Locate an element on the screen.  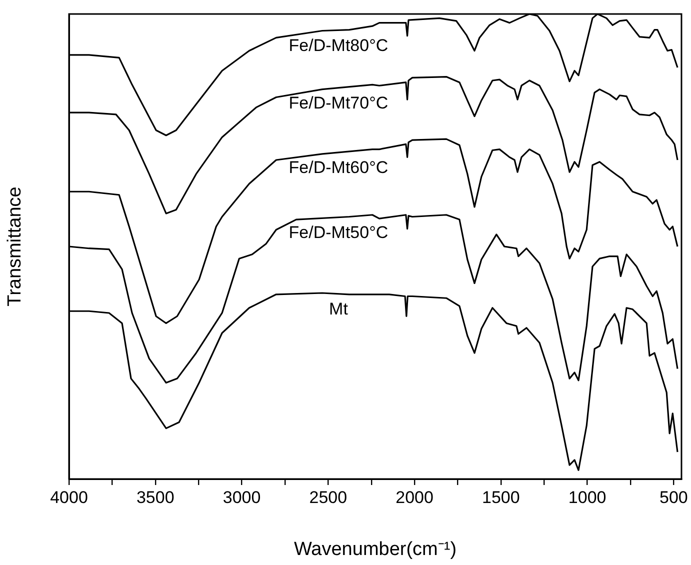
x-tick-label: 2000 is located at coordinates (415, 497).